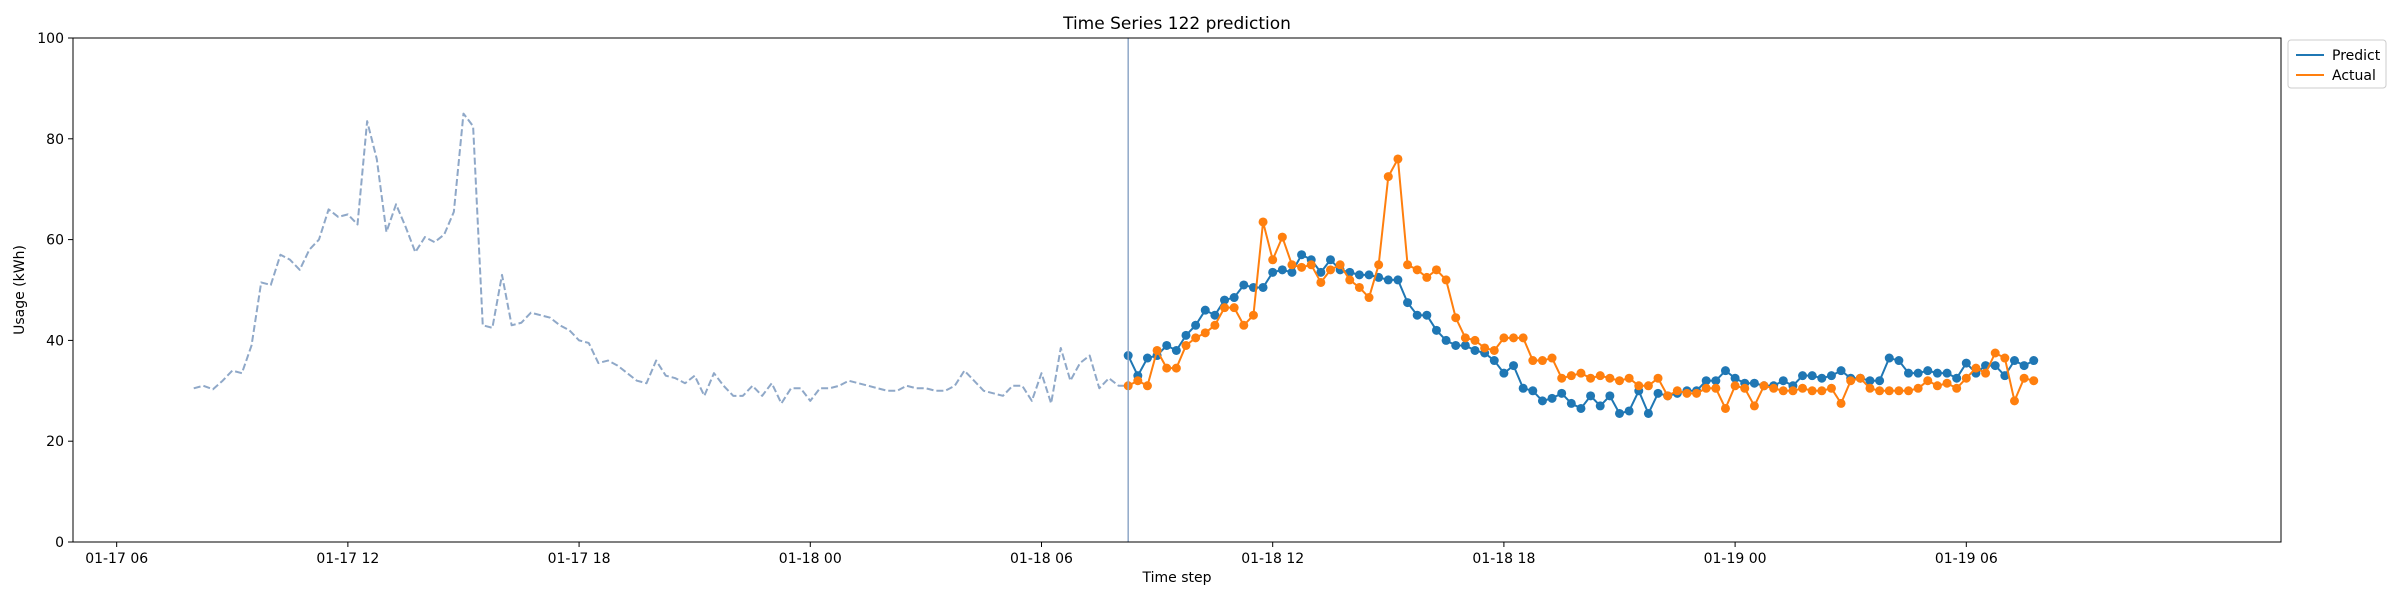  Describe the element at coordinates (1735, 559) in the screenshot. I see `x-tick-label: 01-19 00` at that location.